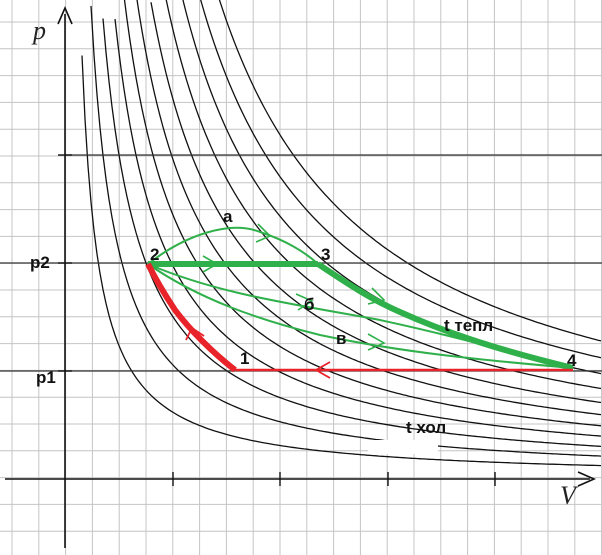 This screenshot has width=602, height=555. Describe the element at coordinates (569, 495) in the screenshot. I see `x-axis-label: V` at that location.